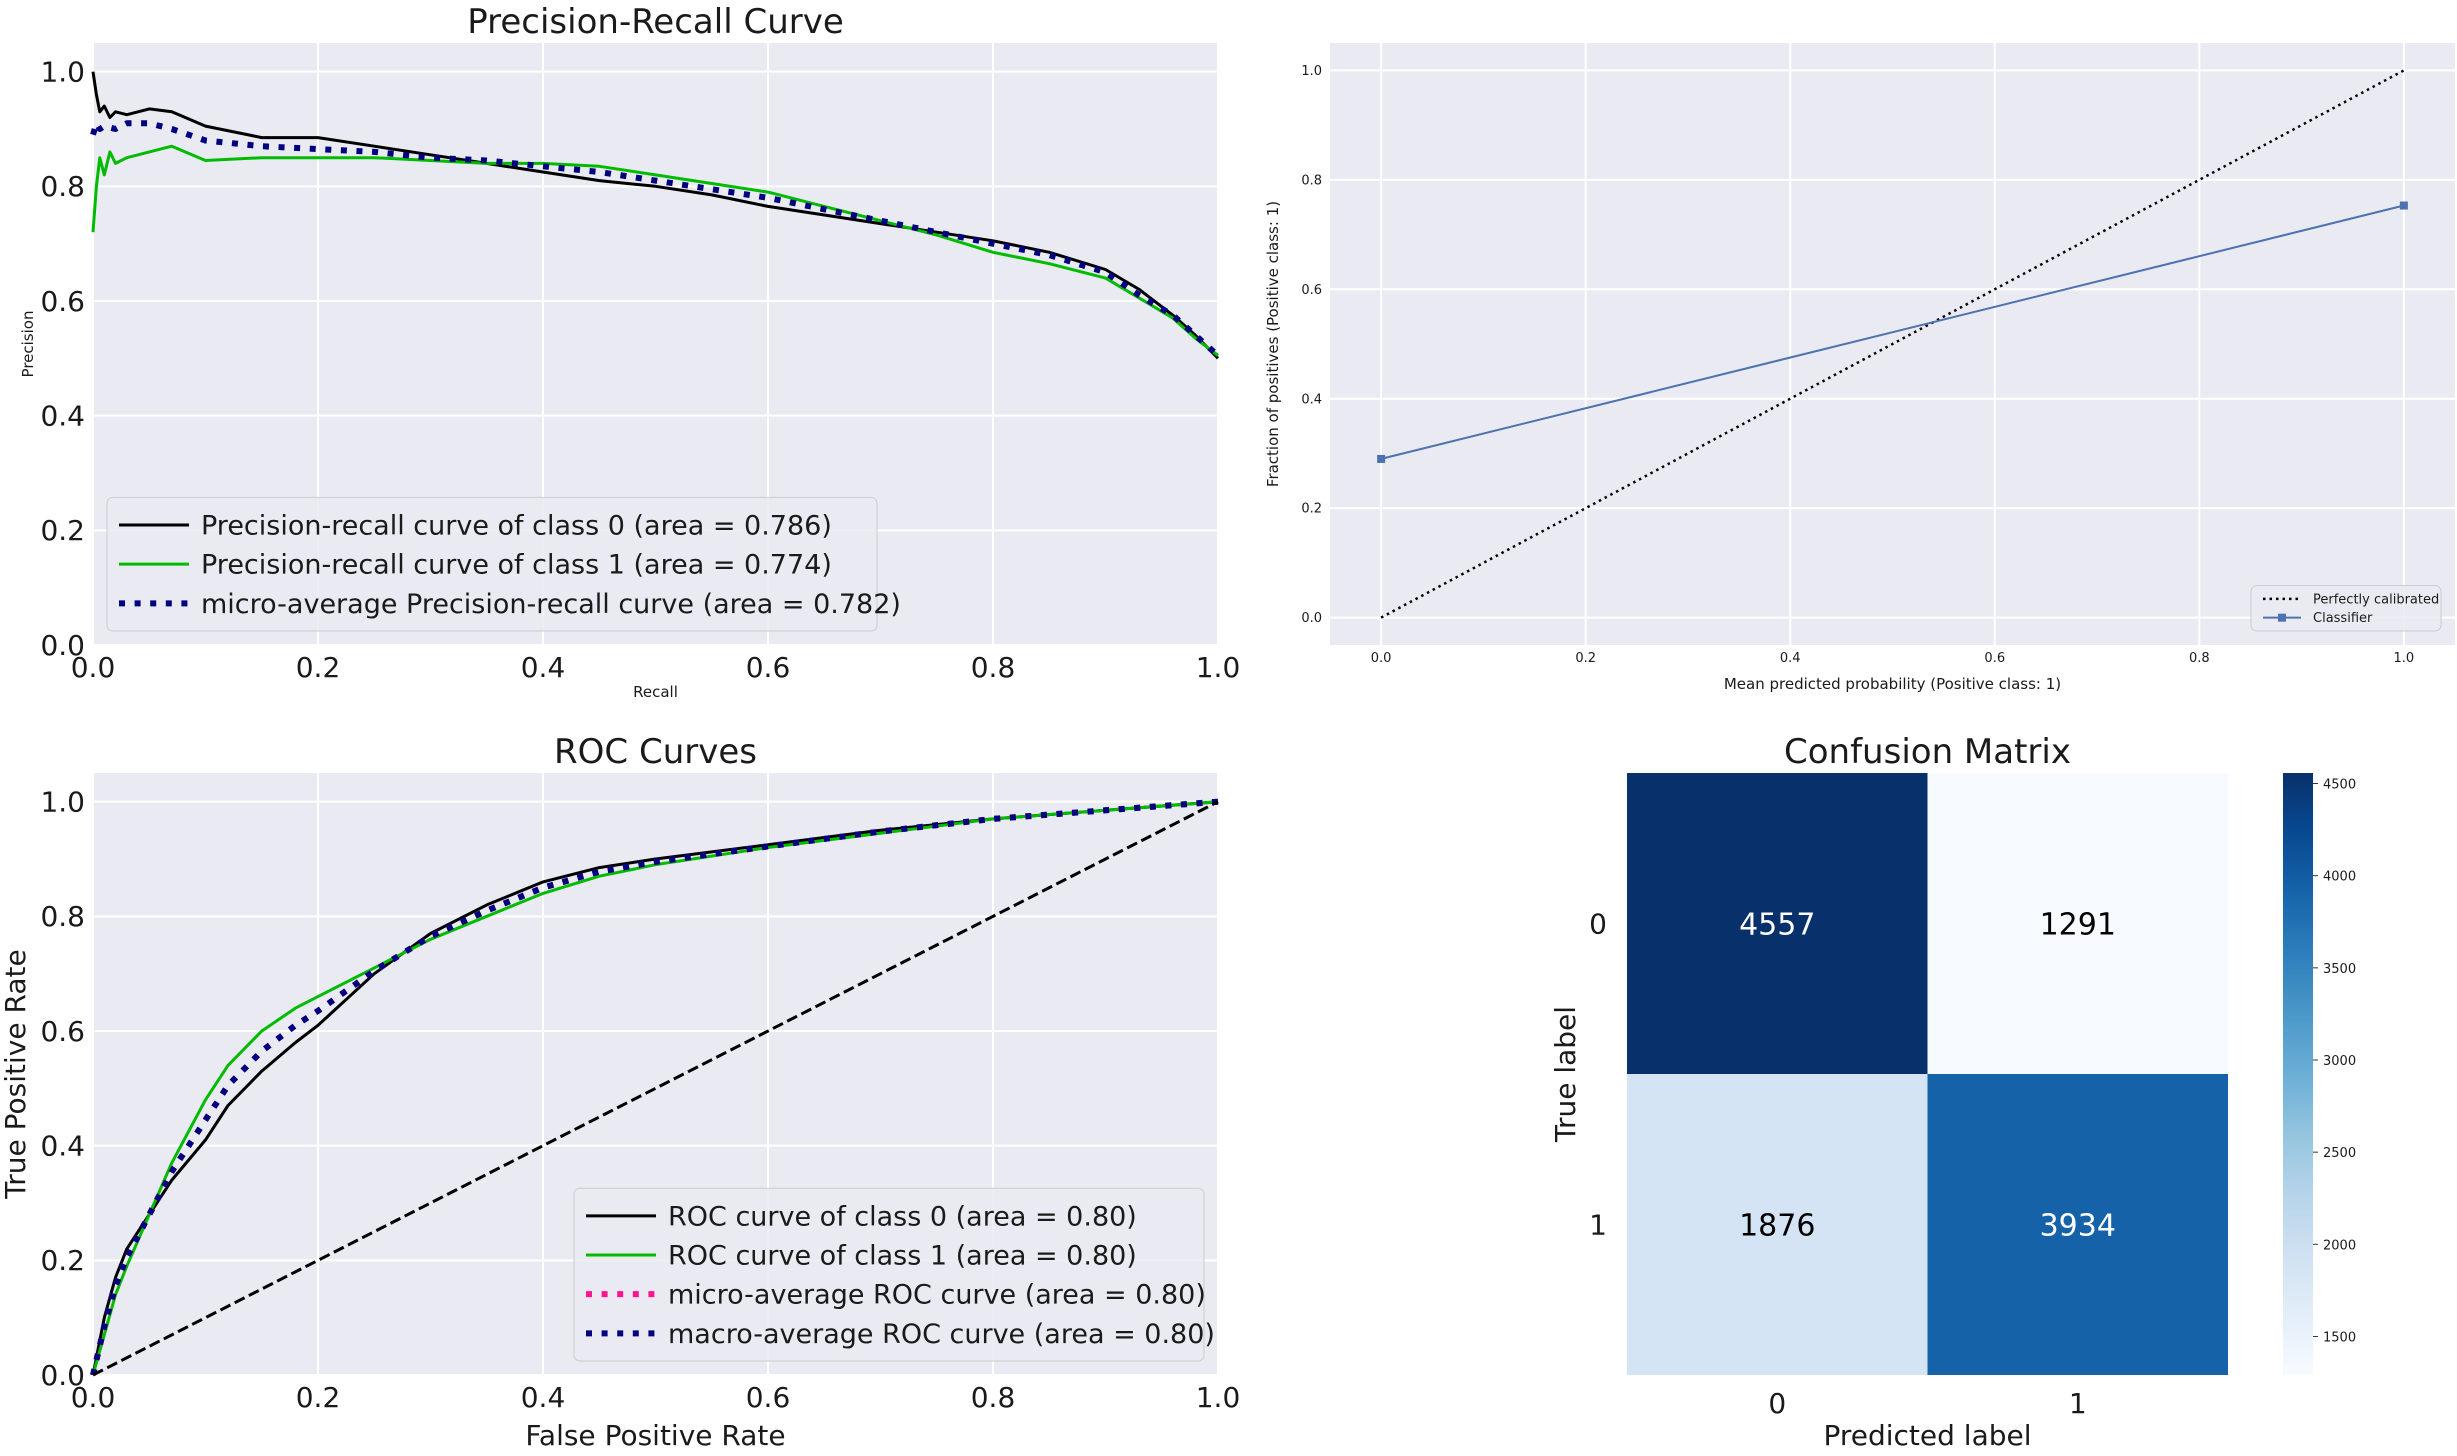 Image resolution: width=2457 pixels, height=1456 pixels. I want to click on cell-value: 3934, so click(2078, 1226).